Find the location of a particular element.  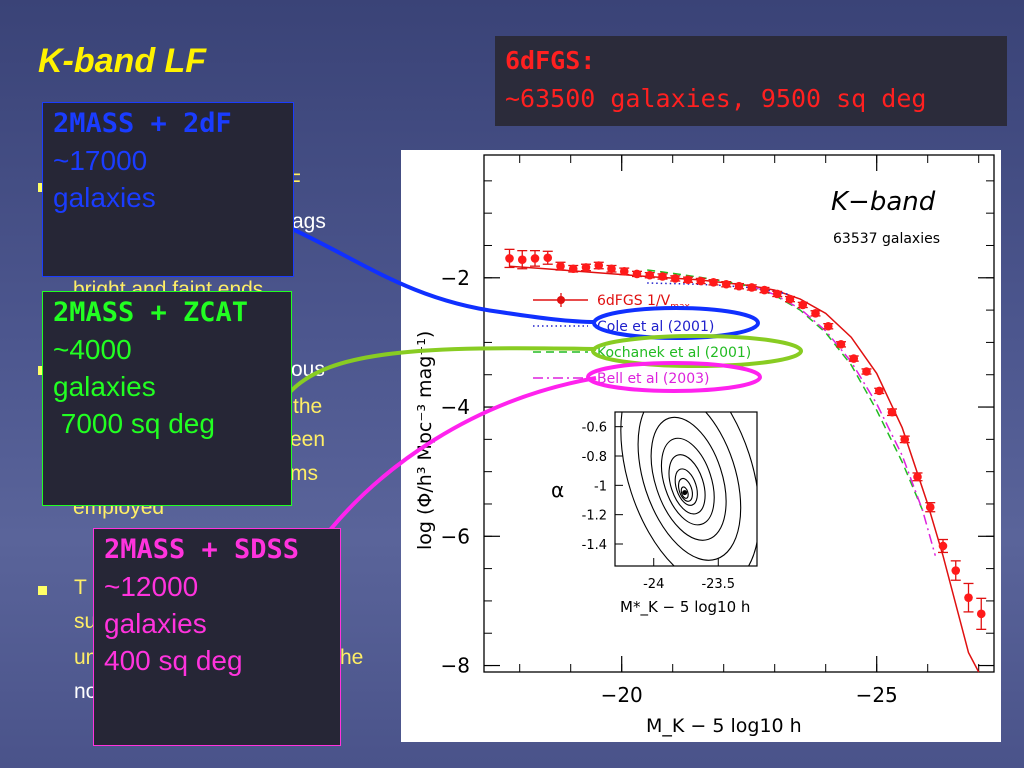

inset-x-label: M*_K − 5 log10 h is located at coordinates (685, 607).